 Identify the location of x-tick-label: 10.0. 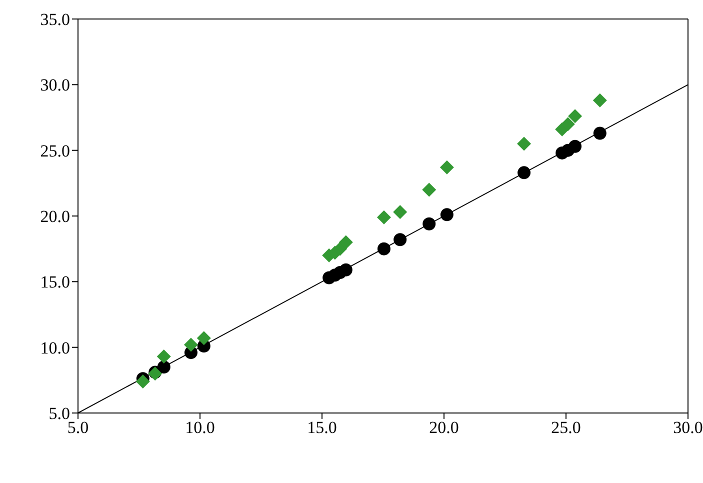
(200, 428).